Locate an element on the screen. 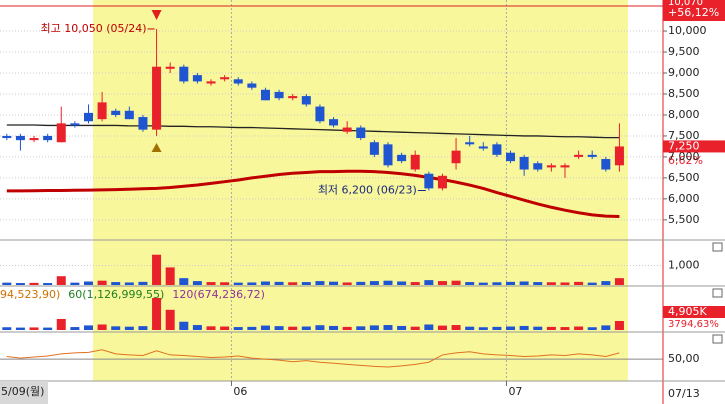 The width and height of the screenshot is (725, 404). legend-entry: 94,523,90) is located at coordinates (30, 294).